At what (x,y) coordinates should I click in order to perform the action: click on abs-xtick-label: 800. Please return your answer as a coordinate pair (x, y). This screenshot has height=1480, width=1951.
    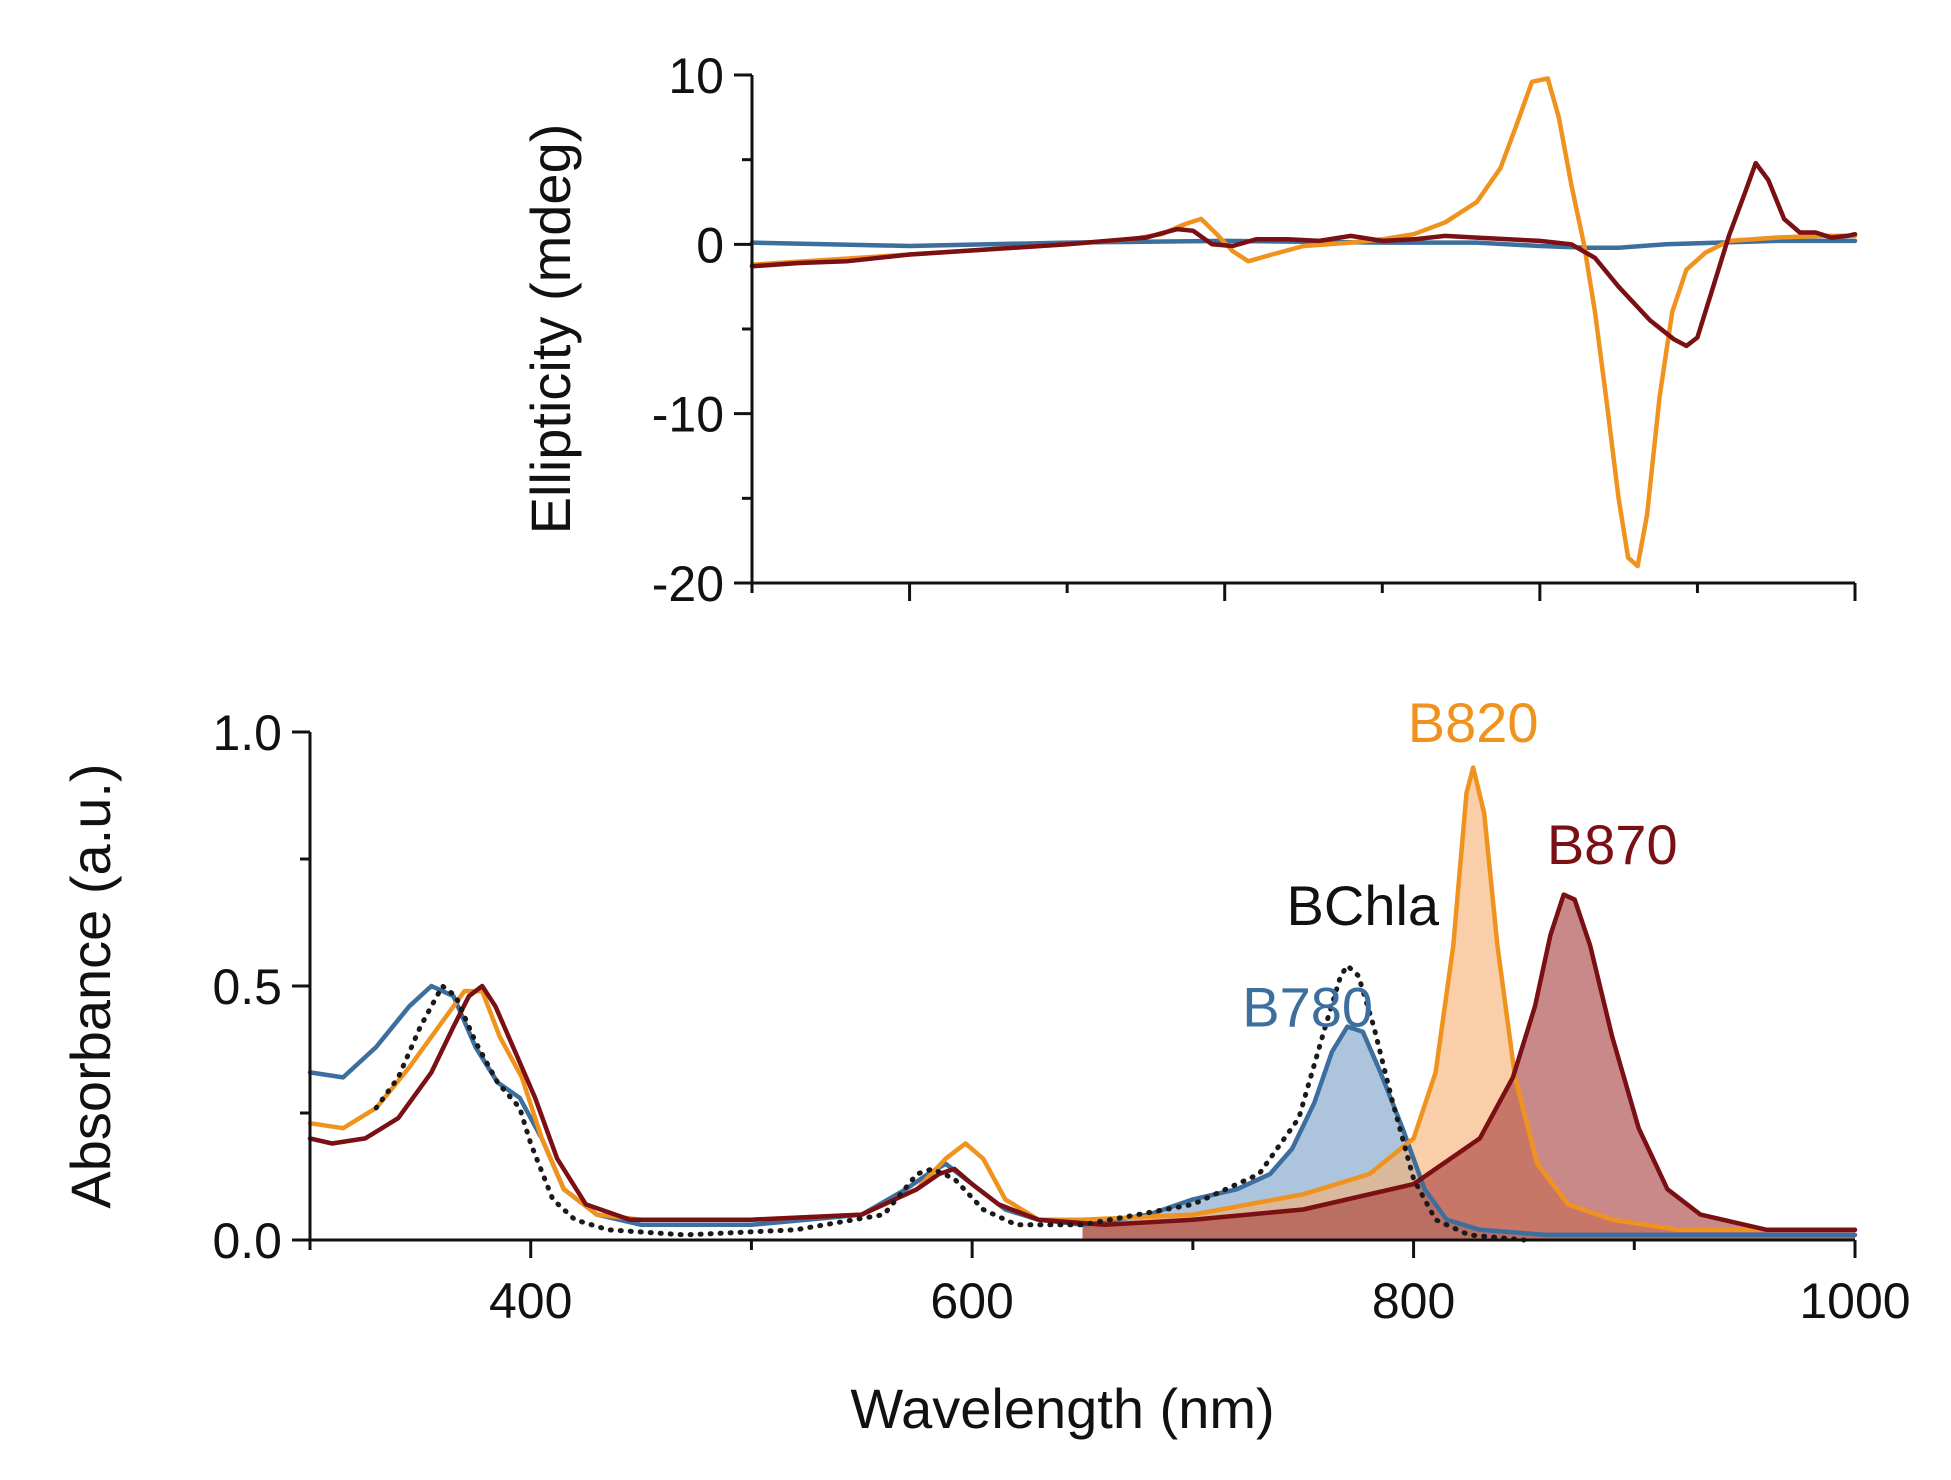
    Looking at the image, I should click on (1413, 1301).